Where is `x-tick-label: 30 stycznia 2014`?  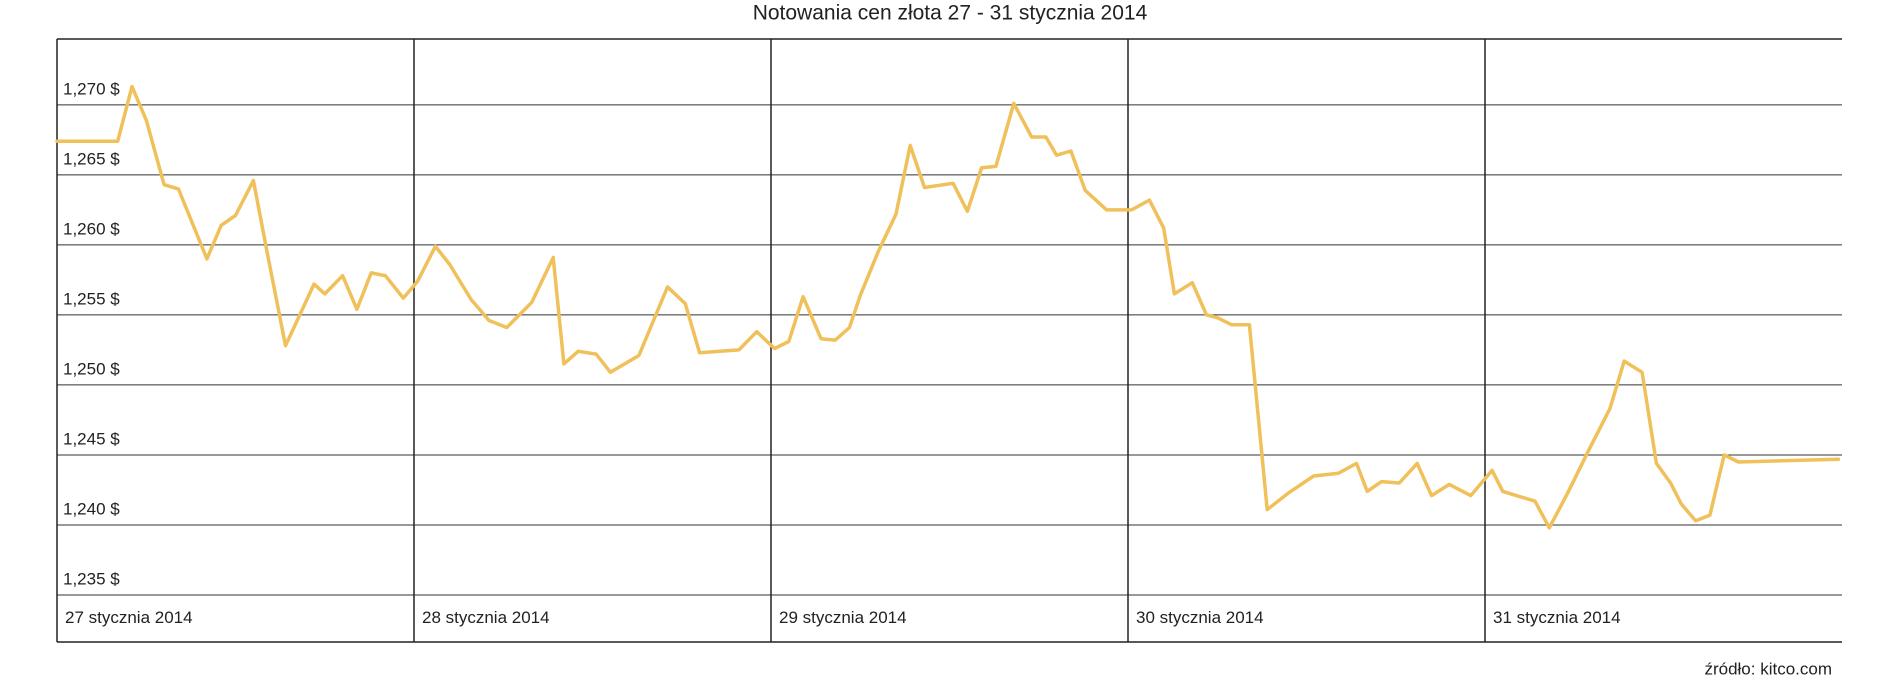 x-tick-label: 30 stycznia 2014 is located at coordinates (1200, 617).